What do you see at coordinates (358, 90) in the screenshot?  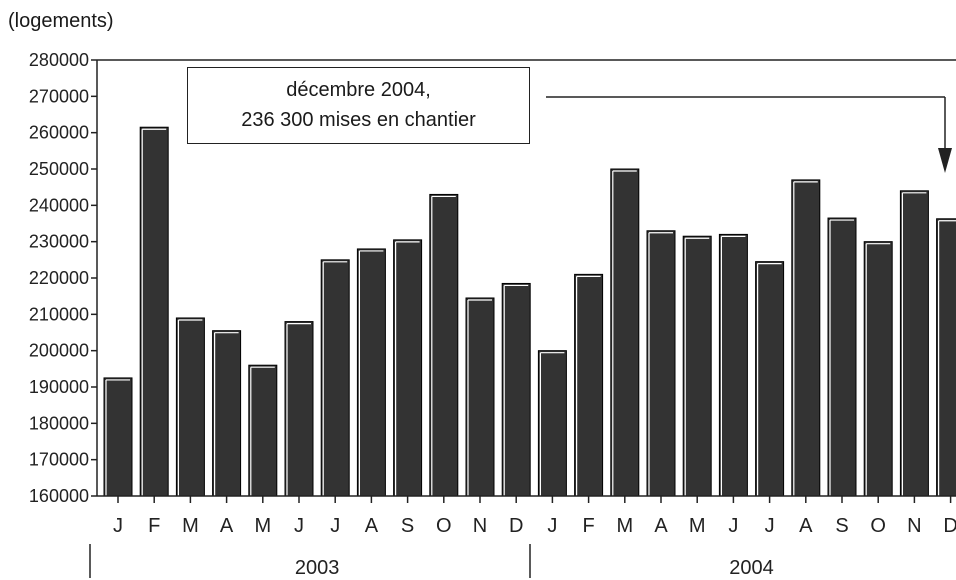 I see `annotation-line-1: décembre 2004,` at bounding box center [358, 90].